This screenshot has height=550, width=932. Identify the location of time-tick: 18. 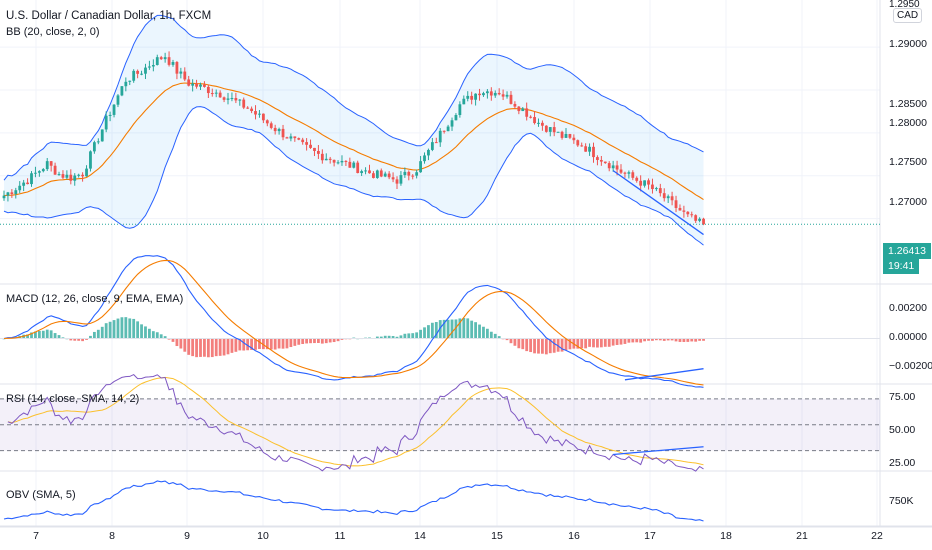
(726, 536).